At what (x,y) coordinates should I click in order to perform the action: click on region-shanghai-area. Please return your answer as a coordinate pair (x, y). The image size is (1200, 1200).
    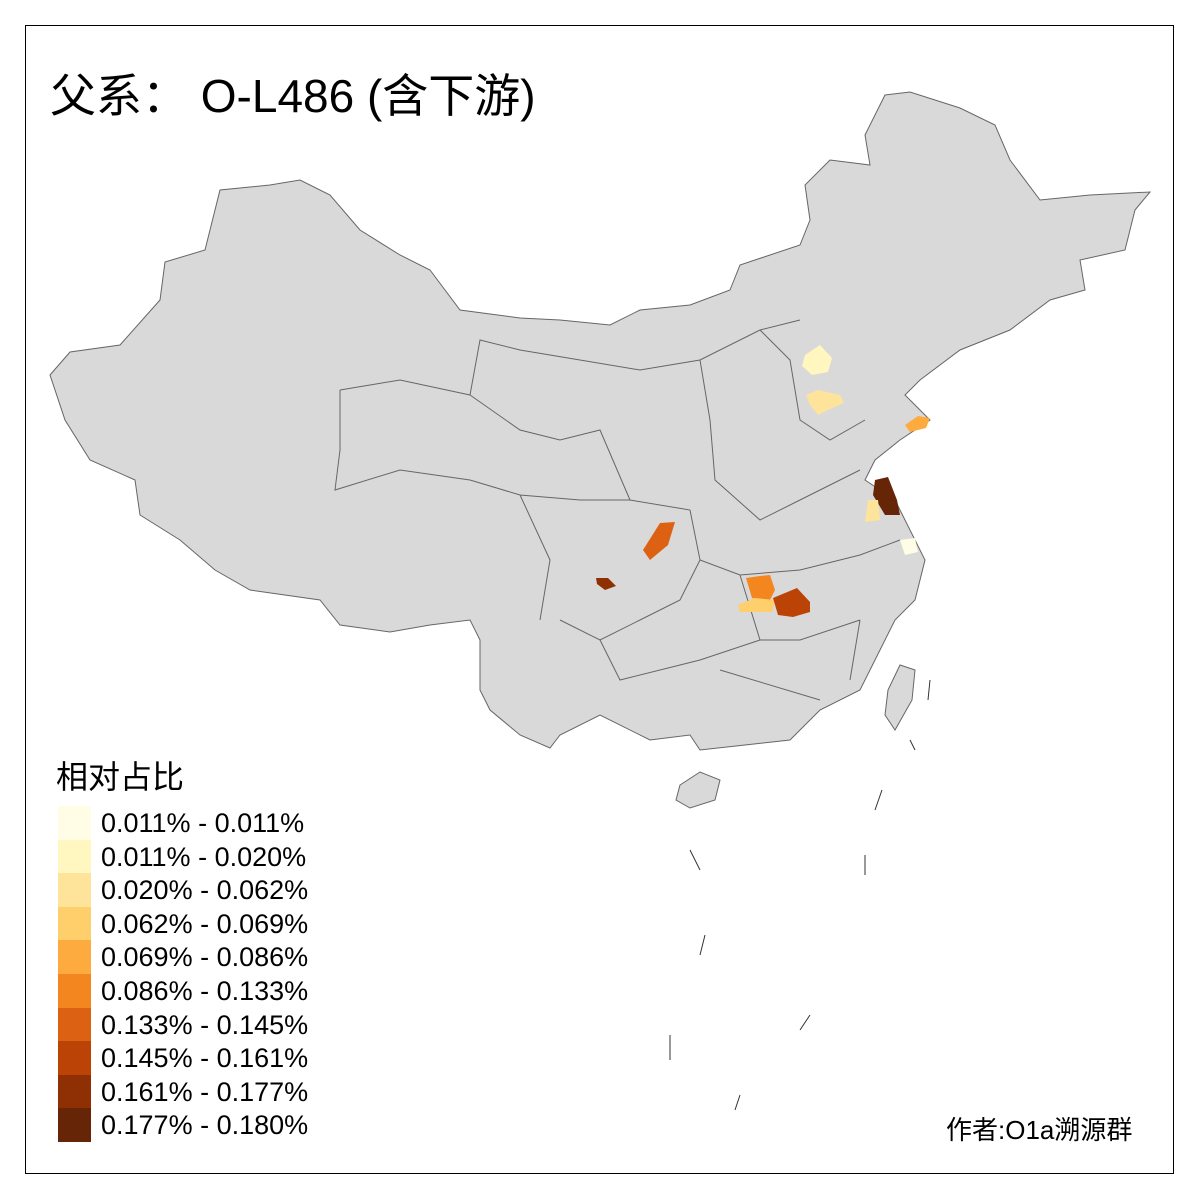
    Looking at the image, I should click on (909, 546).